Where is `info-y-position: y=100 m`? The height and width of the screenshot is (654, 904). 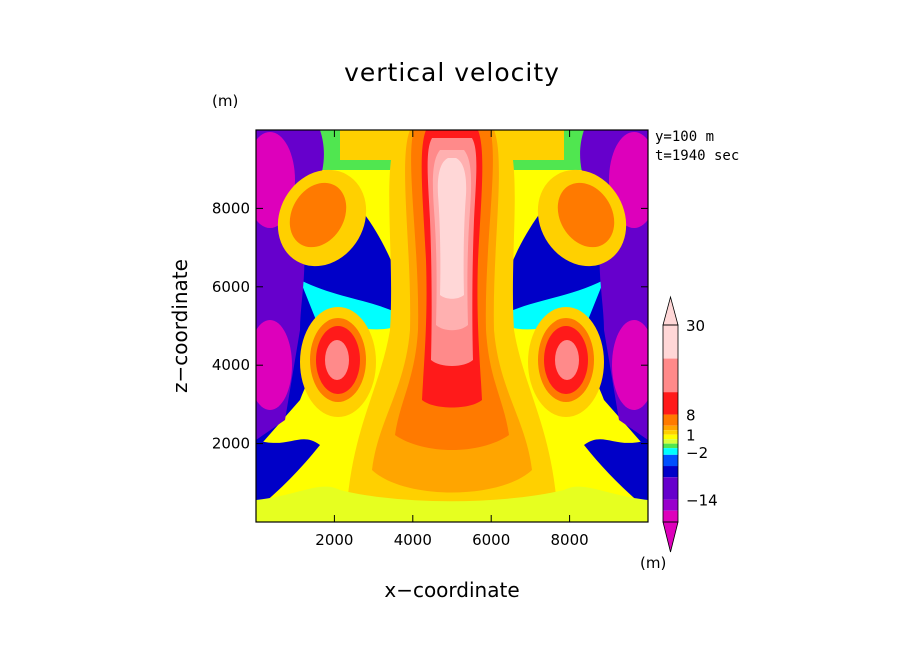
info-y-position: y=100 m is located at coordinates (685, 137).